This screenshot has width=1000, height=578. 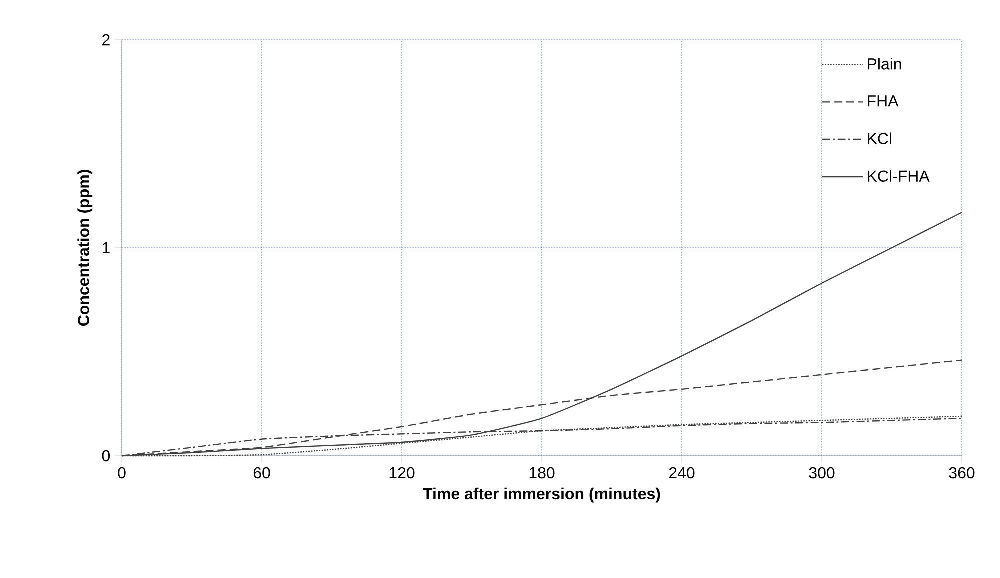 What do you see at coordinates (106, 248) in the screenshot?
I see `y-tick-label: 1` at bounding box center [106, 248].